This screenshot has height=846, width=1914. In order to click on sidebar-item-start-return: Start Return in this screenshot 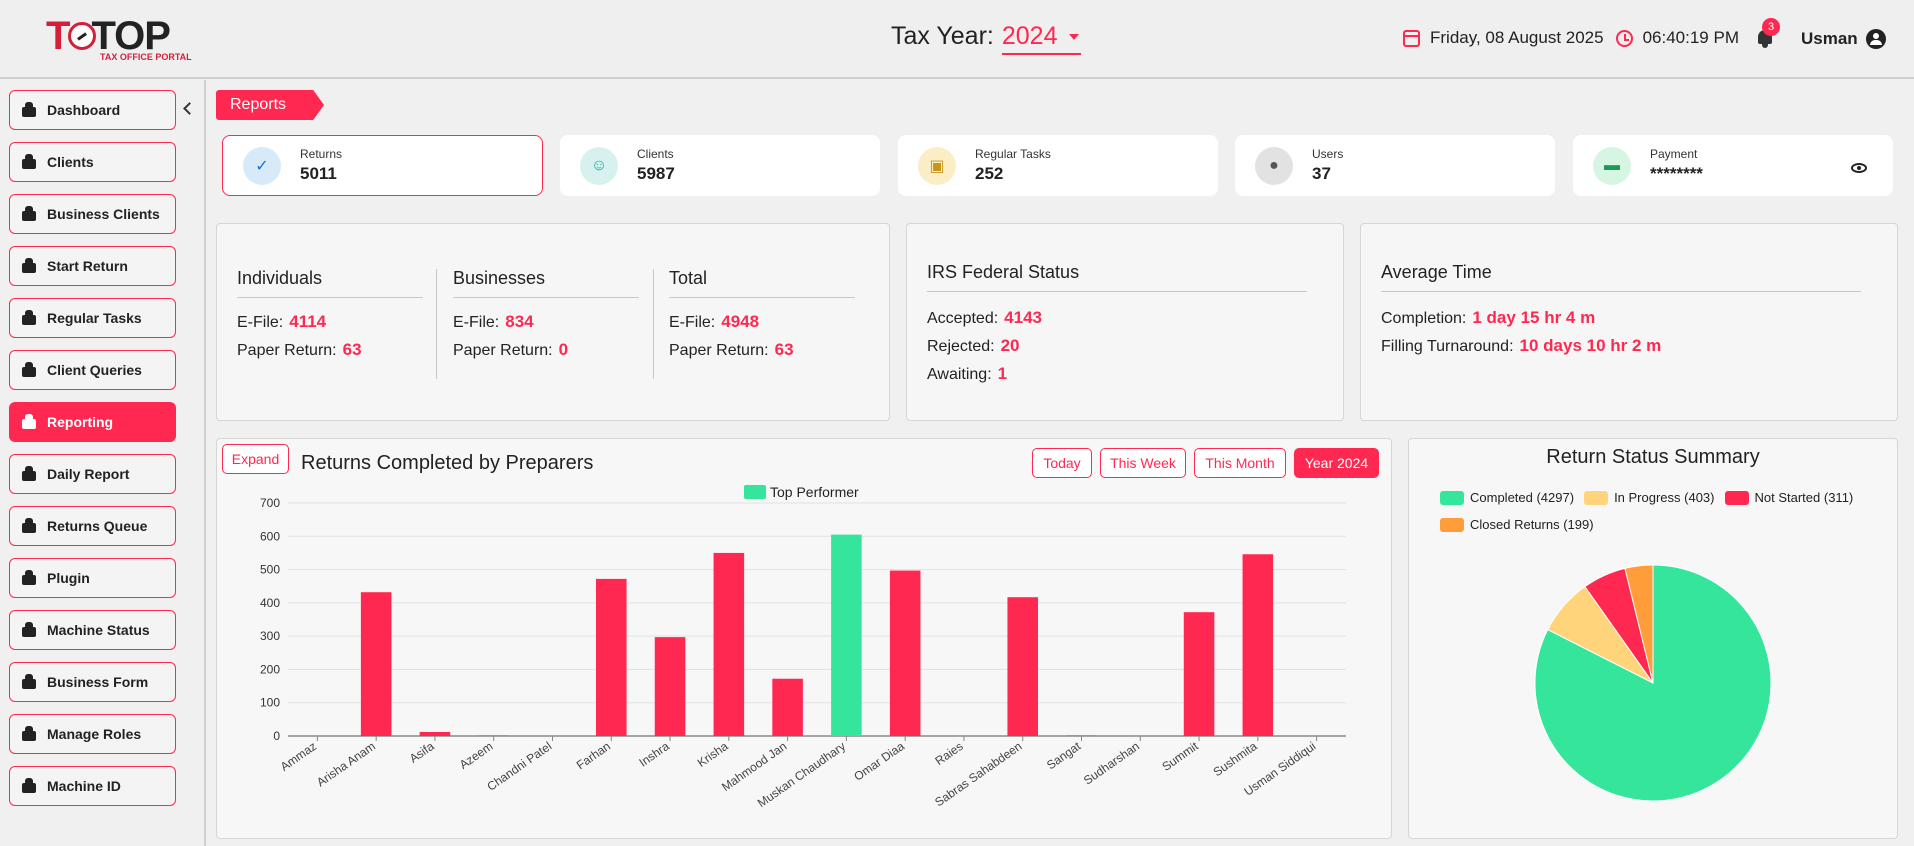, I will do `click(92, 266)`.